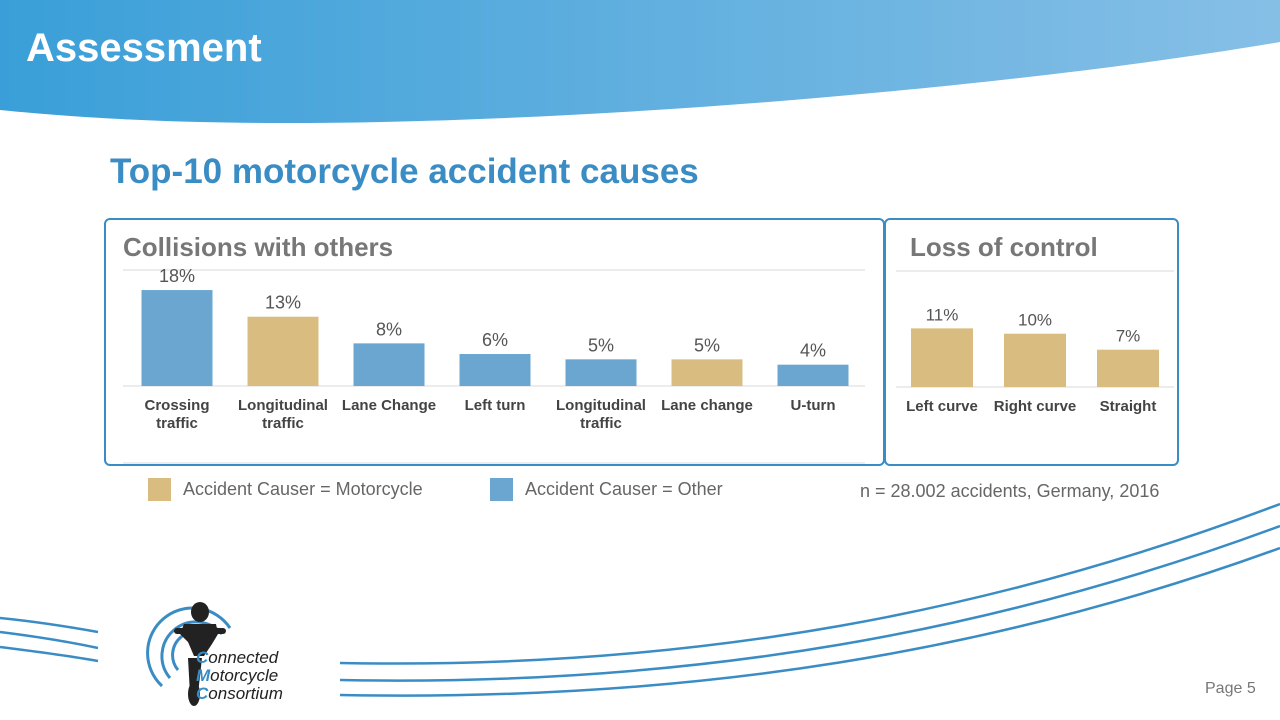 The image size is (1280, 720). Describe the element at coordinates (303, 489) in the screenshot. I see `legend-label-motorcycle: Accident Causer = Motorcycle` at that location.